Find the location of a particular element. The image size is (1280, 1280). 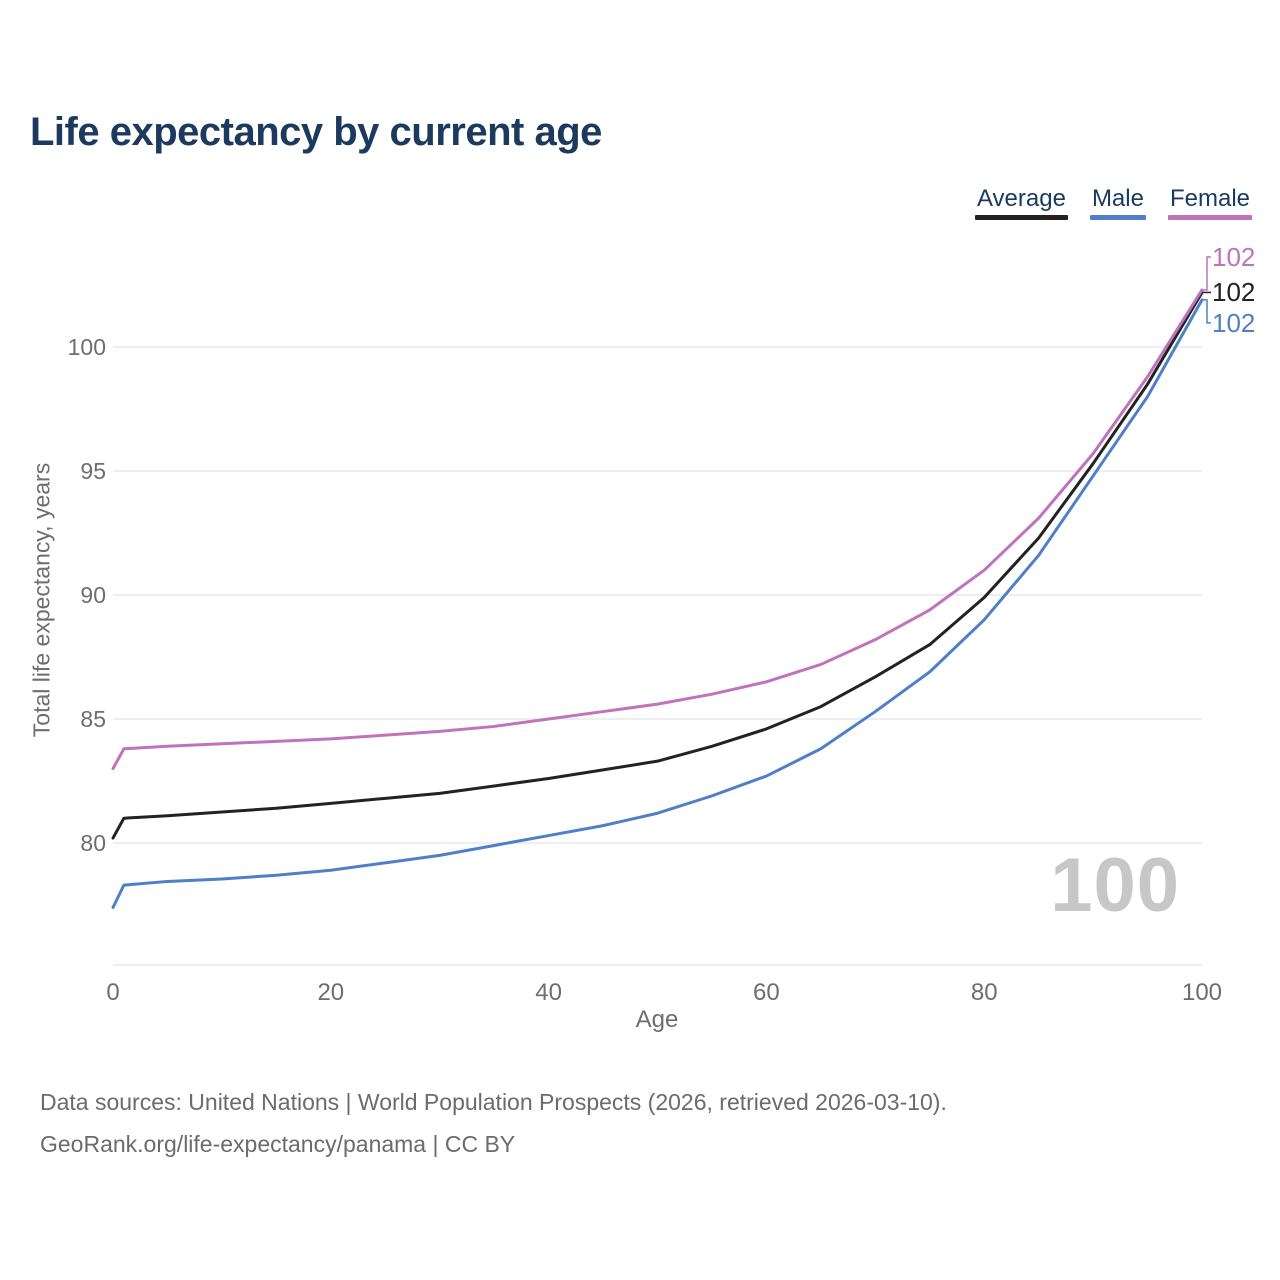

watermark-age-counter: 100 is located at coordinates (1115, 885).